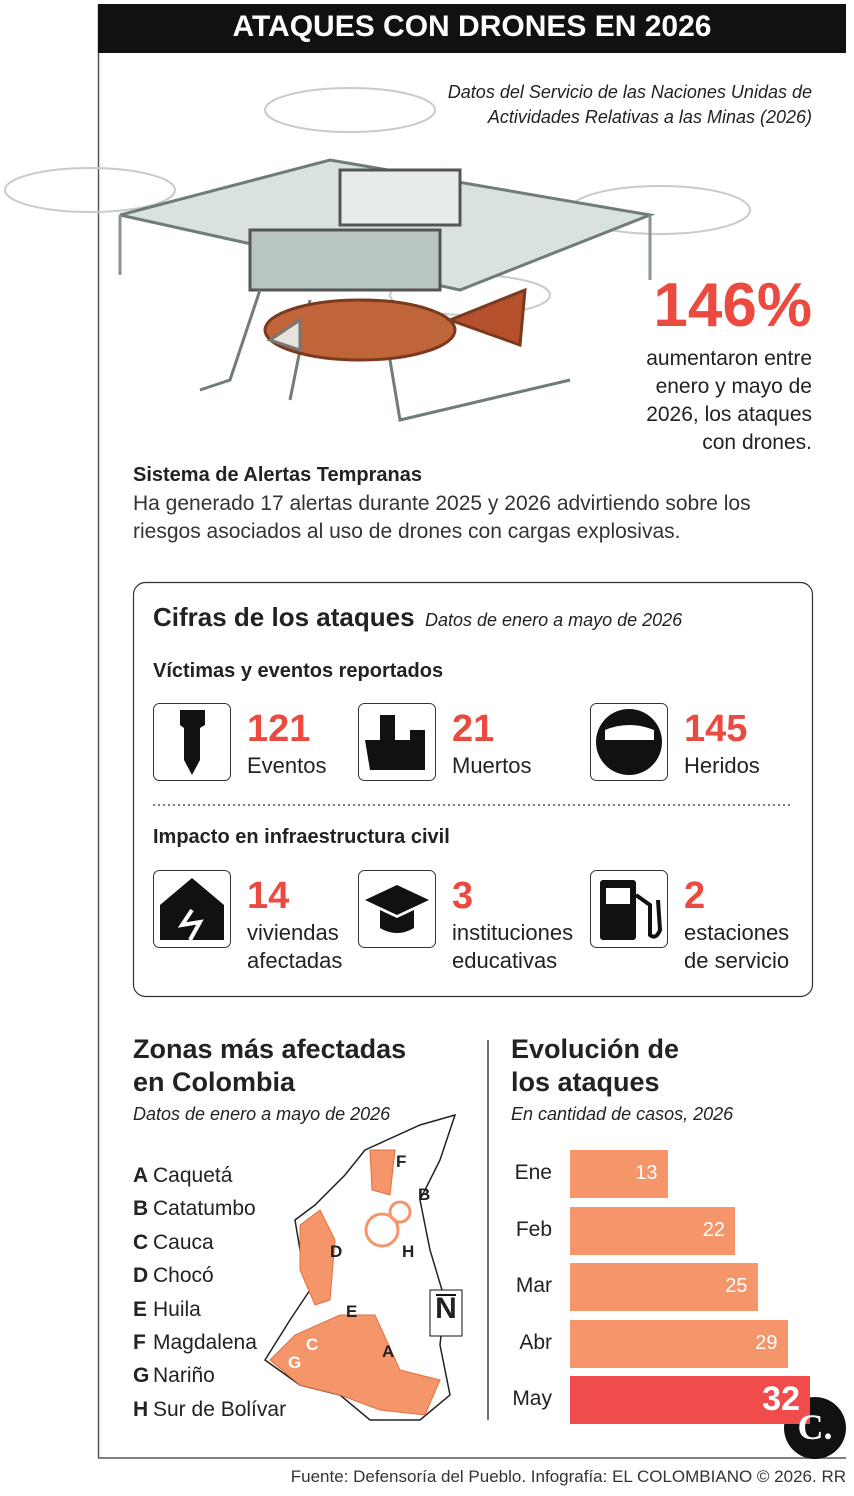  Describe the element at coordinates (183, 1242) in the screenshot. I see `zone-name: Cauca` at that location.